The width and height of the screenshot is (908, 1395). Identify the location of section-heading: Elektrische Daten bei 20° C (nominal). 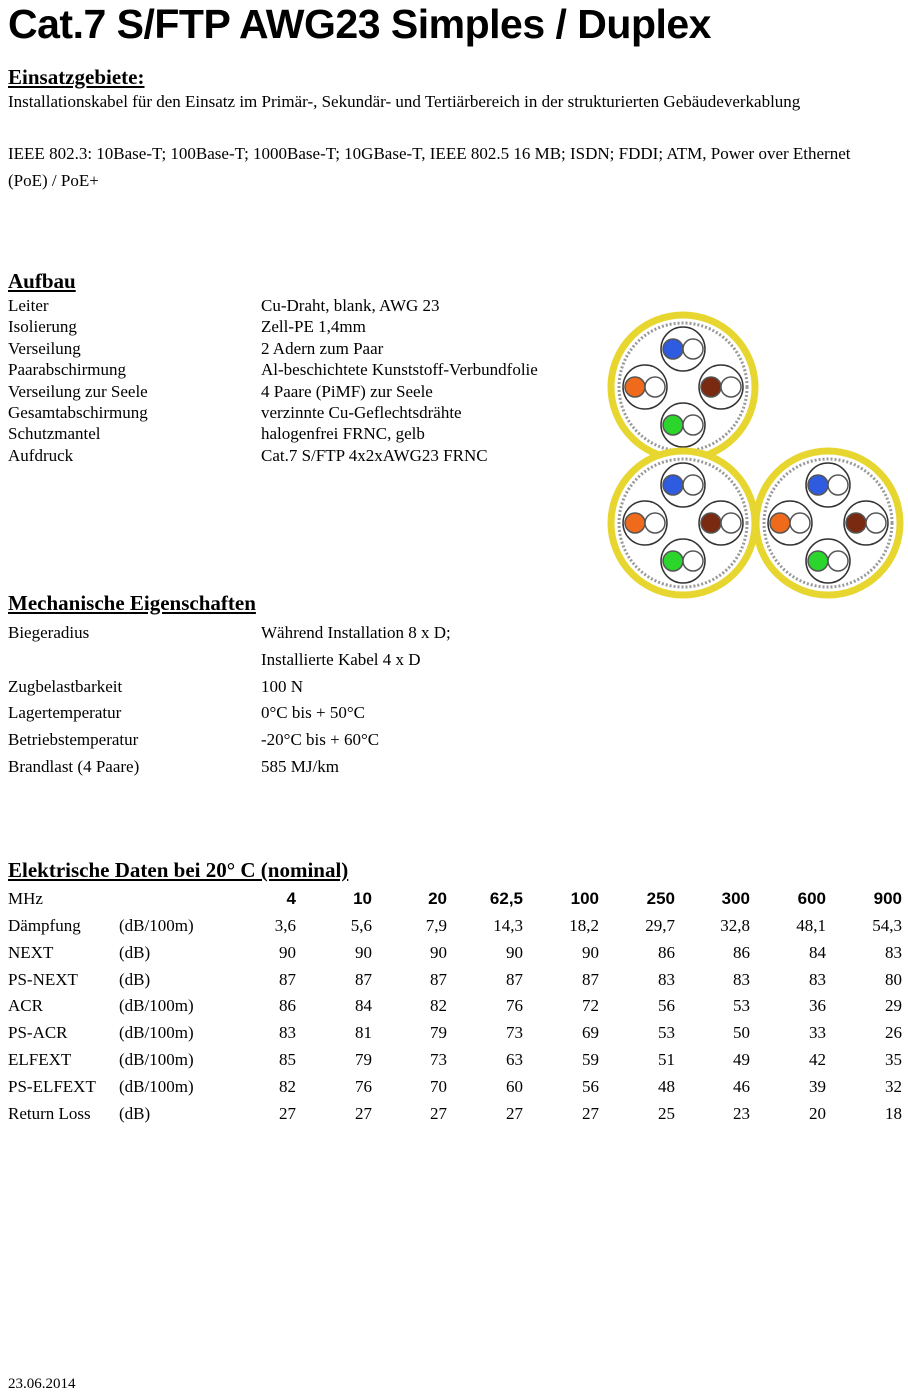
(178, 870).